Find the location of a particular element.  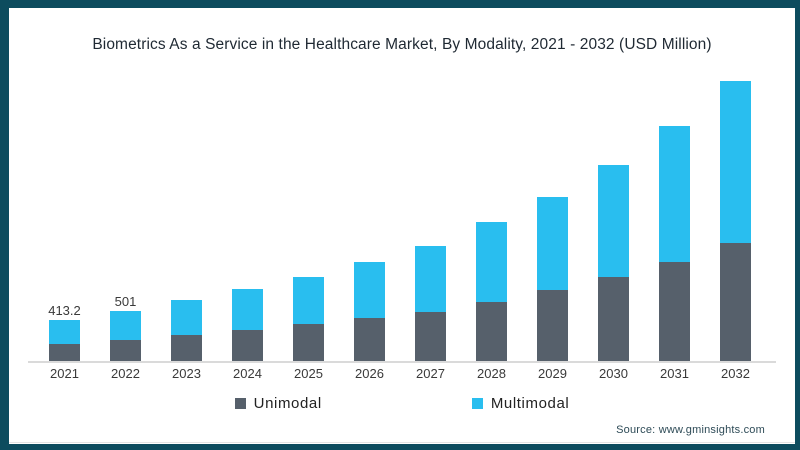

x-axis-label: 2032 is located at coordinates (735, 373).